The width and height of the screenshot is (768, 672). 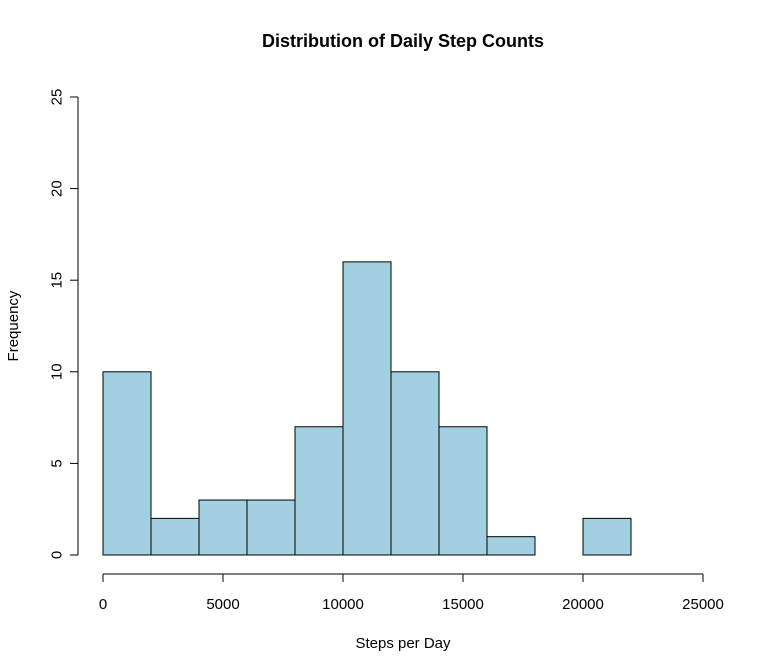 What do you see at coordinates (56, 97) in the screenshot?
I see `y-tick-label: 25` at bounding box center [56, 97].